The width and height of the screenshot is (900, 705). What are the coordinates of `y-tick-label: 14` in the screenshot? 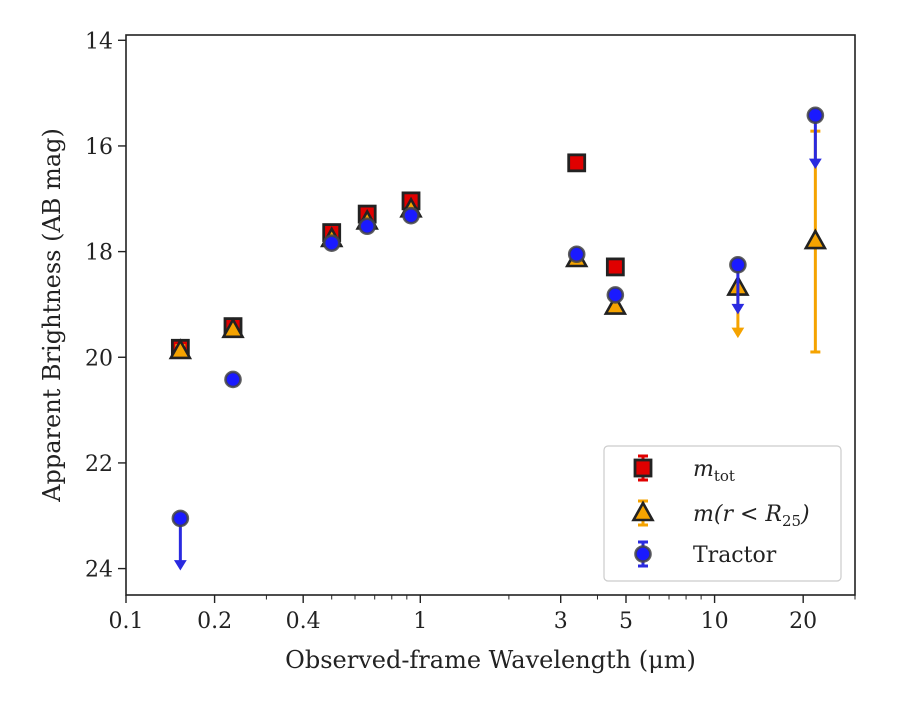 It's located at (99, 41).